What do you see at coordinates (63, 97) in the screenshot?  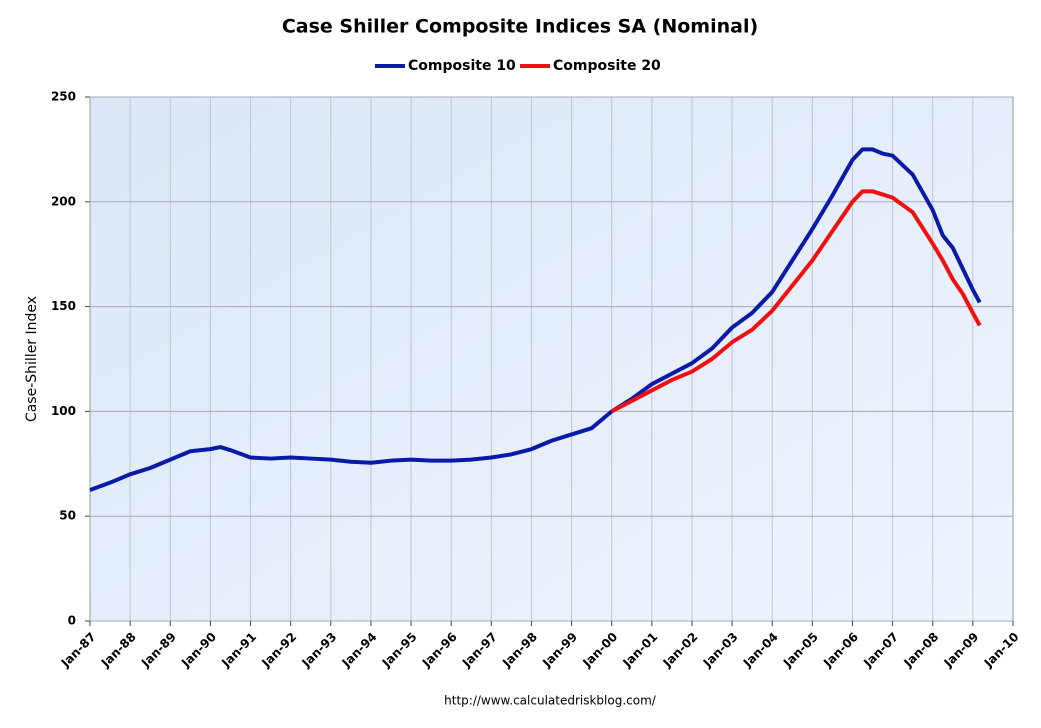 I see `y-tick-label: 250` at bounding box center [63, 97].